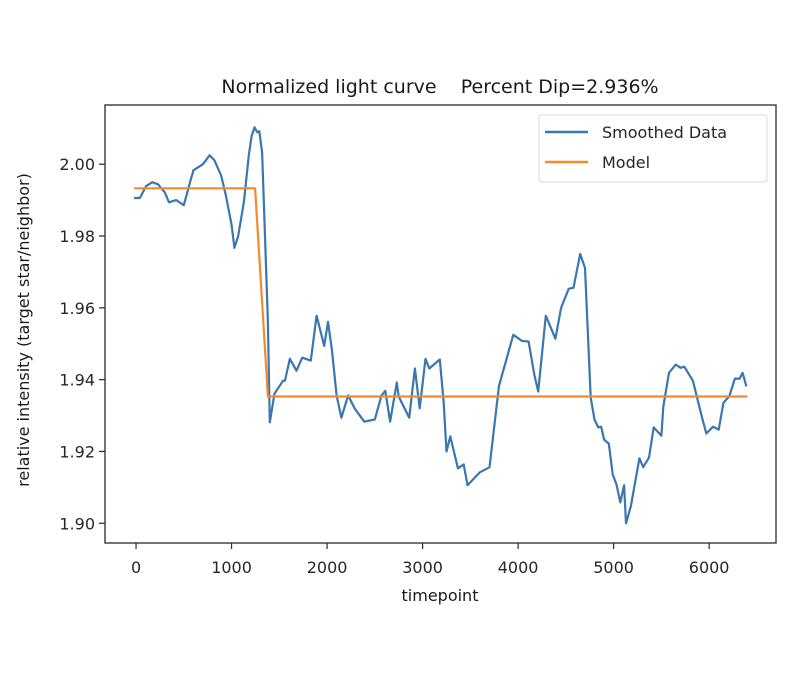  I want to click on y-tick-label: 1.98, so click(77, 236).